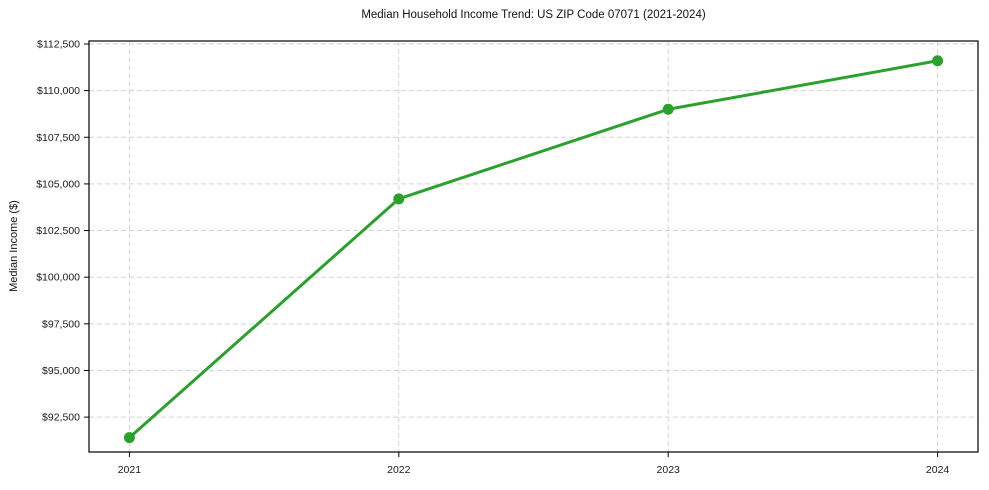 The image size is (989, 490). Describe the element at coordinates (61, 324) in the screenshot. I see `y-tick-label: $97,500` at that location.